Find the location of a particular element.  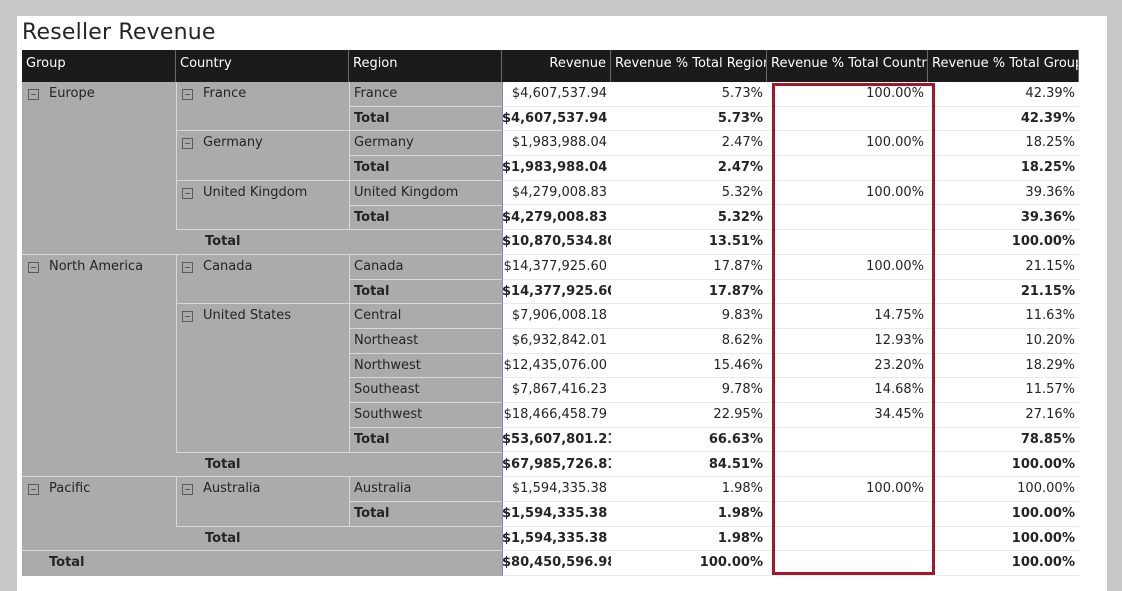

revenue-cell: $10,870,534.80 is located at coordinates (556, 242).